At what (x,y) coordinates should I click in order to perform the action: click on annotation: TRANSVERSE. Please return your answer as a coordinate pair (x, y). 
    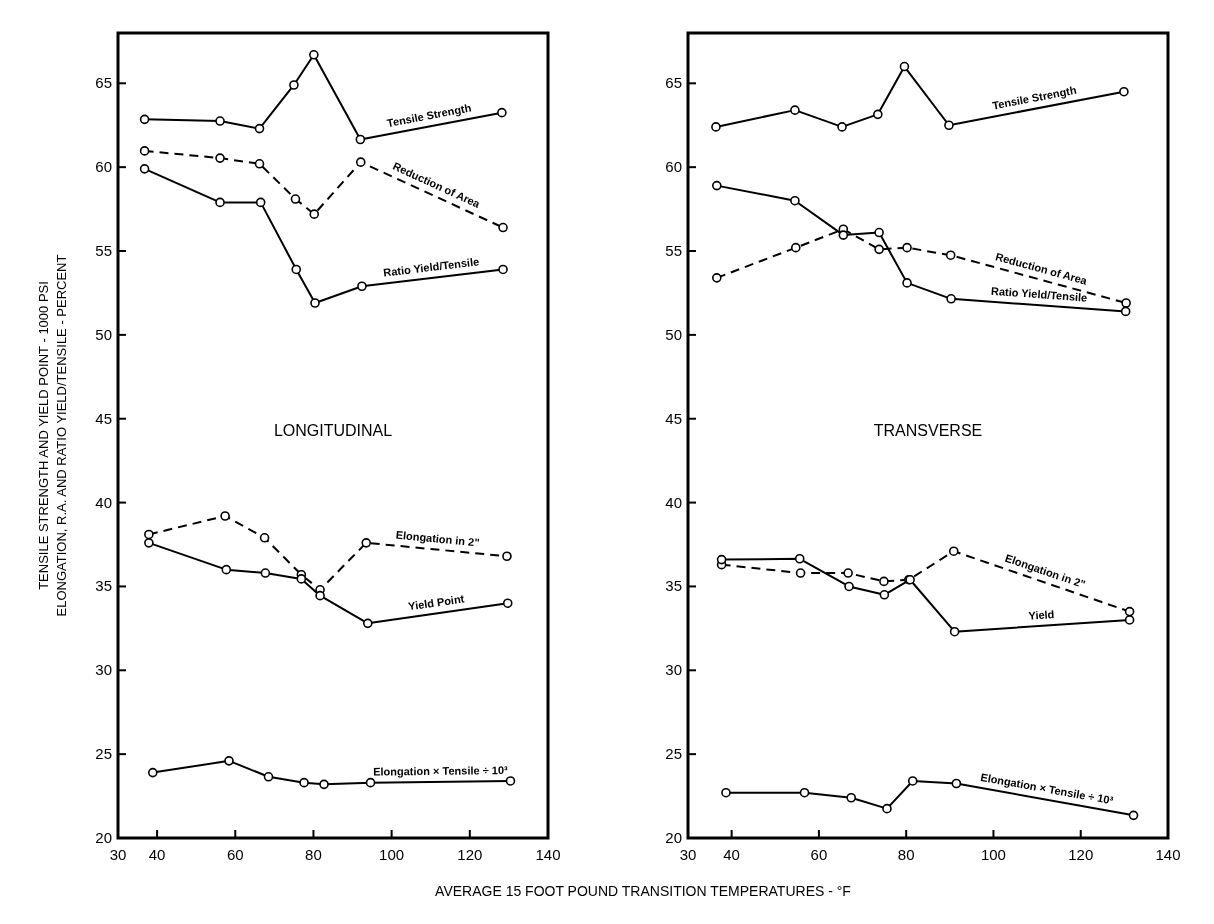
    Looking at the image, I should click on (928, 430).